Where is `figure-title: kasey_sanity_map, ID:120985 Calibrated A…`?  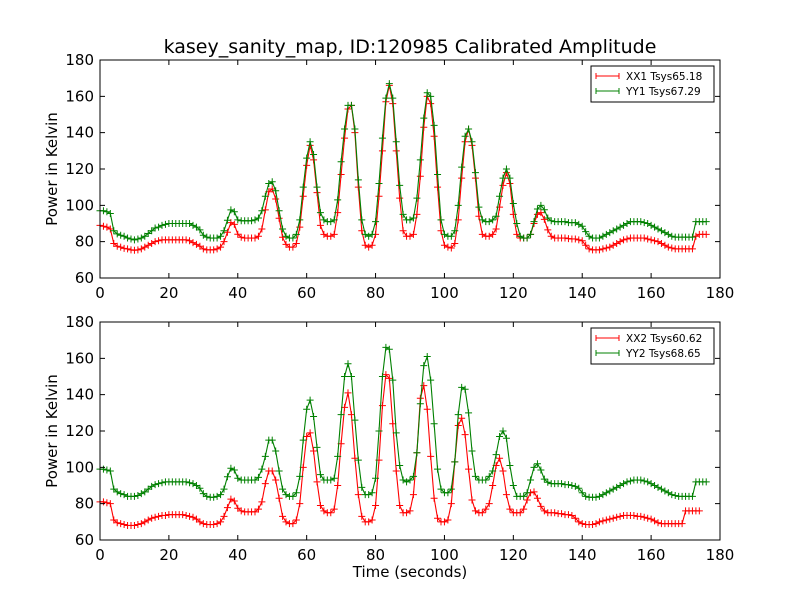 figure-title: kasey_sanity_map, ID:120985 Calibrated A… is located at coordinates (410, 47).